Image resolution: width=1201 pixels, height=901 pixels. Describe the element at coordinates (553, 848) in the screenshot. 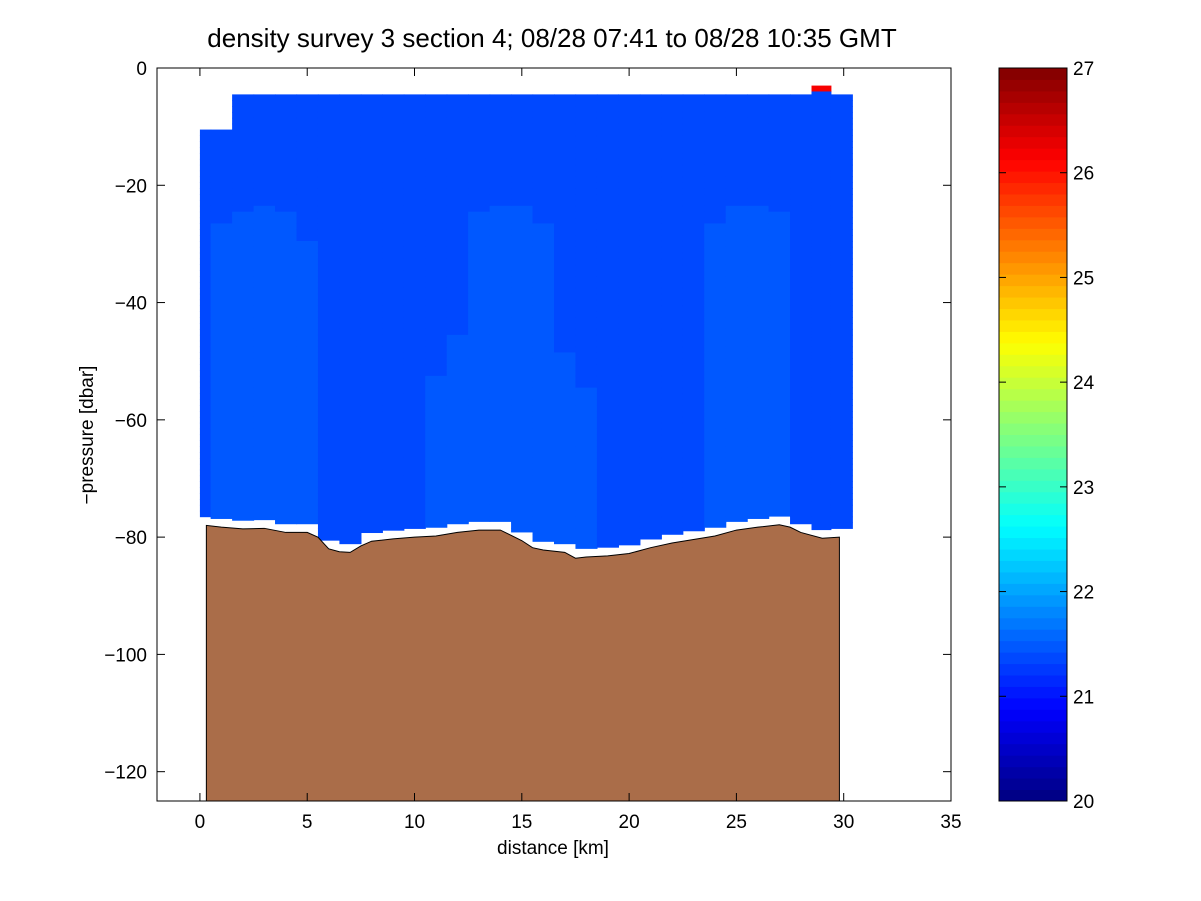

I see `x-axis-title: distance [km]` at that location.